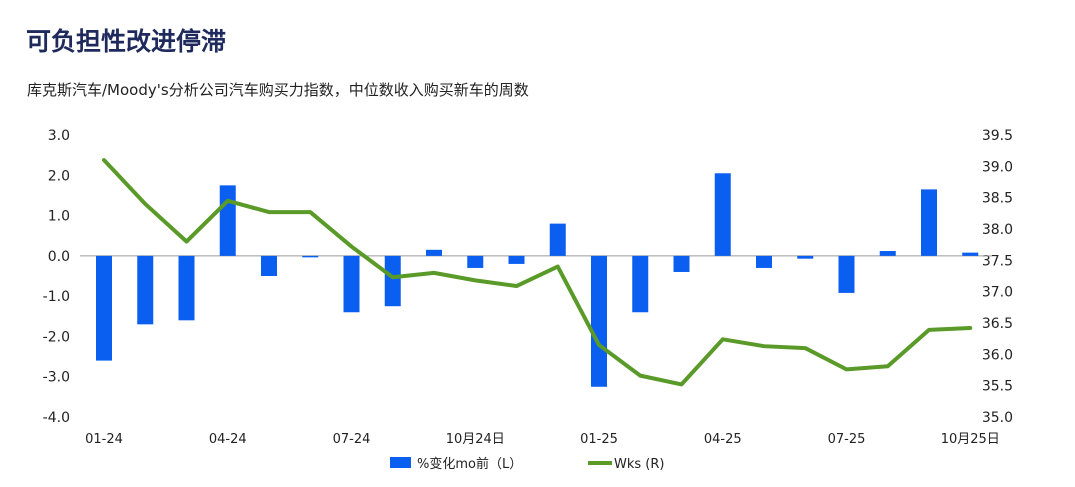 This screenshot has width=1075, height=487. I want to click on left-tick-label: -3.0, so click(56, 378).